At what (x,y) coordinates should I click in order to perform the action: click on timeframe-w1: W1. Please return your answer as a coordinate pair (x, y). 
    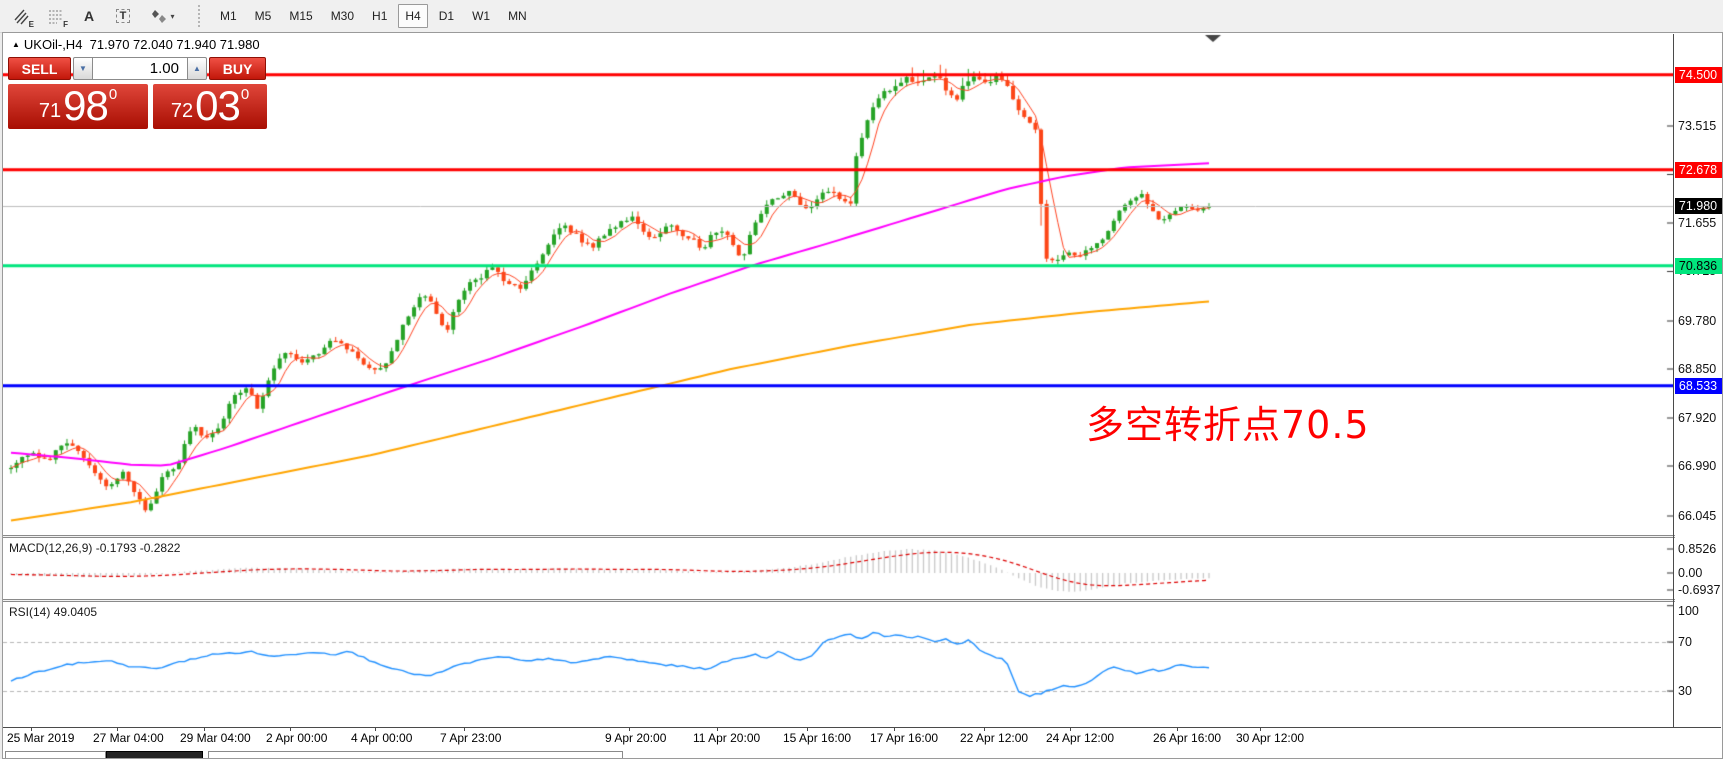
    Looking at the image, I should click on (481, 16).